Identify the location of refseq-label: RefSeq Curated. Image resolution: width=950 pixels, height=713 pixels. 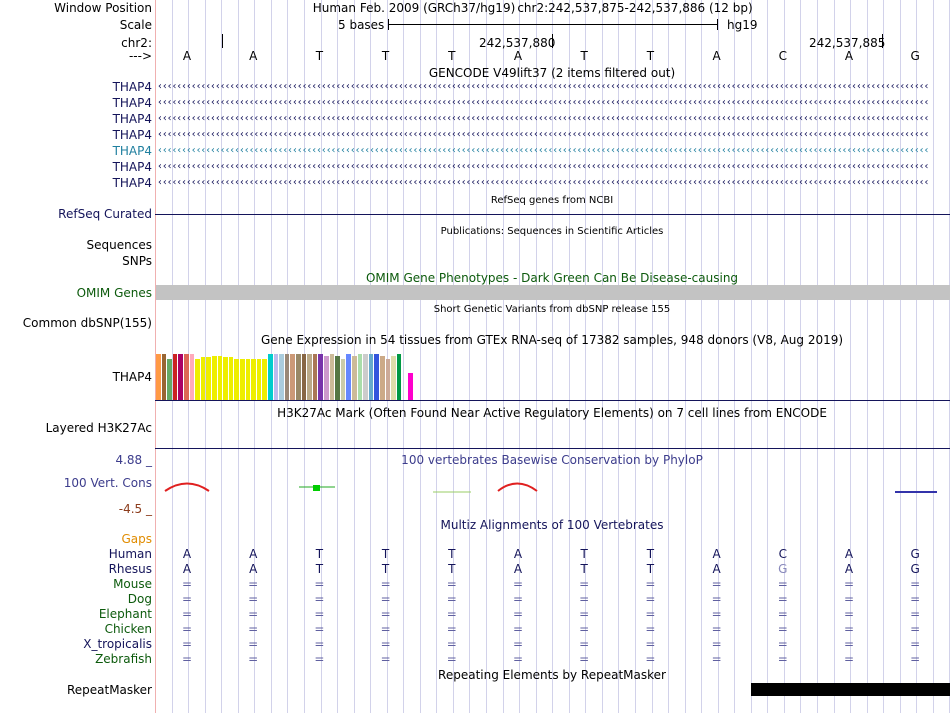
(105, 214).